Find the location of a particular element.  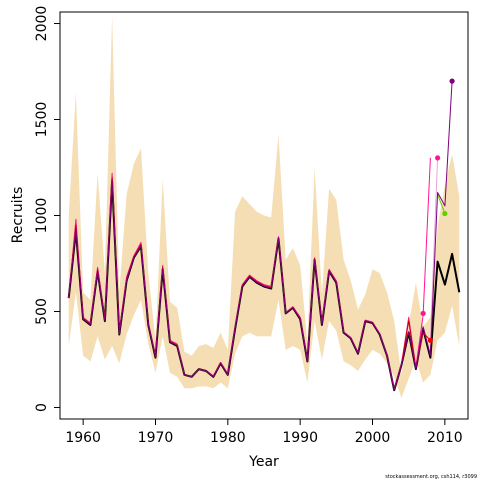

x-tick-label: 1970 is located at coordinates (156, 438).